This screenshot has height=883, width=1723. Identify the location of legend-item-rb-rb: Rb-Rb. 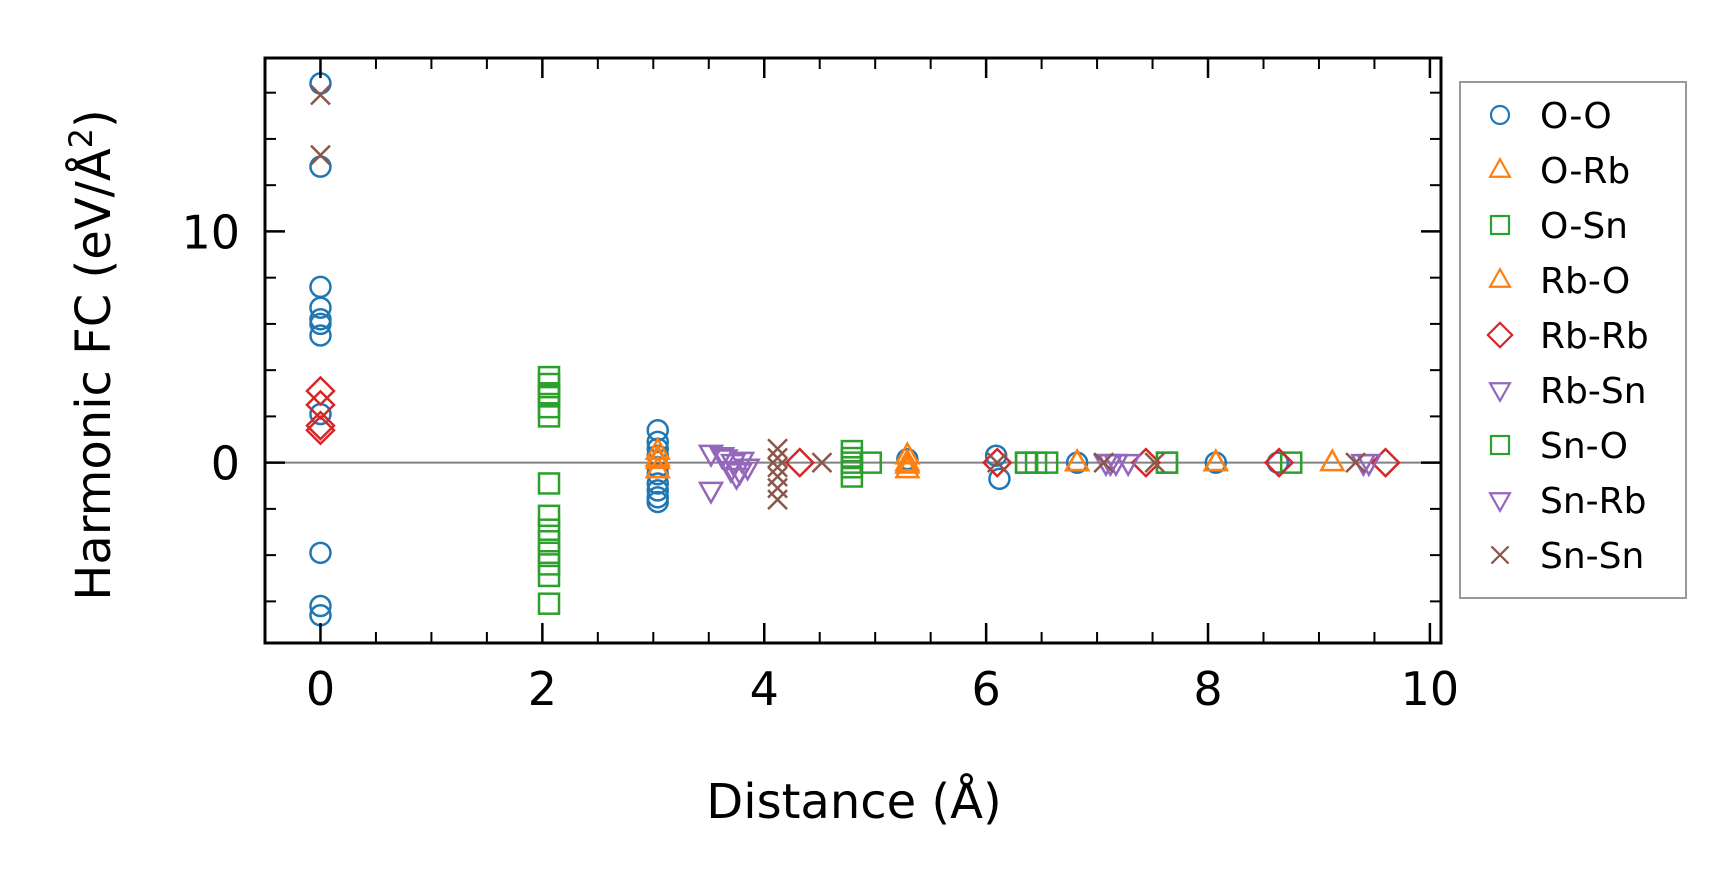
(1567, 336).